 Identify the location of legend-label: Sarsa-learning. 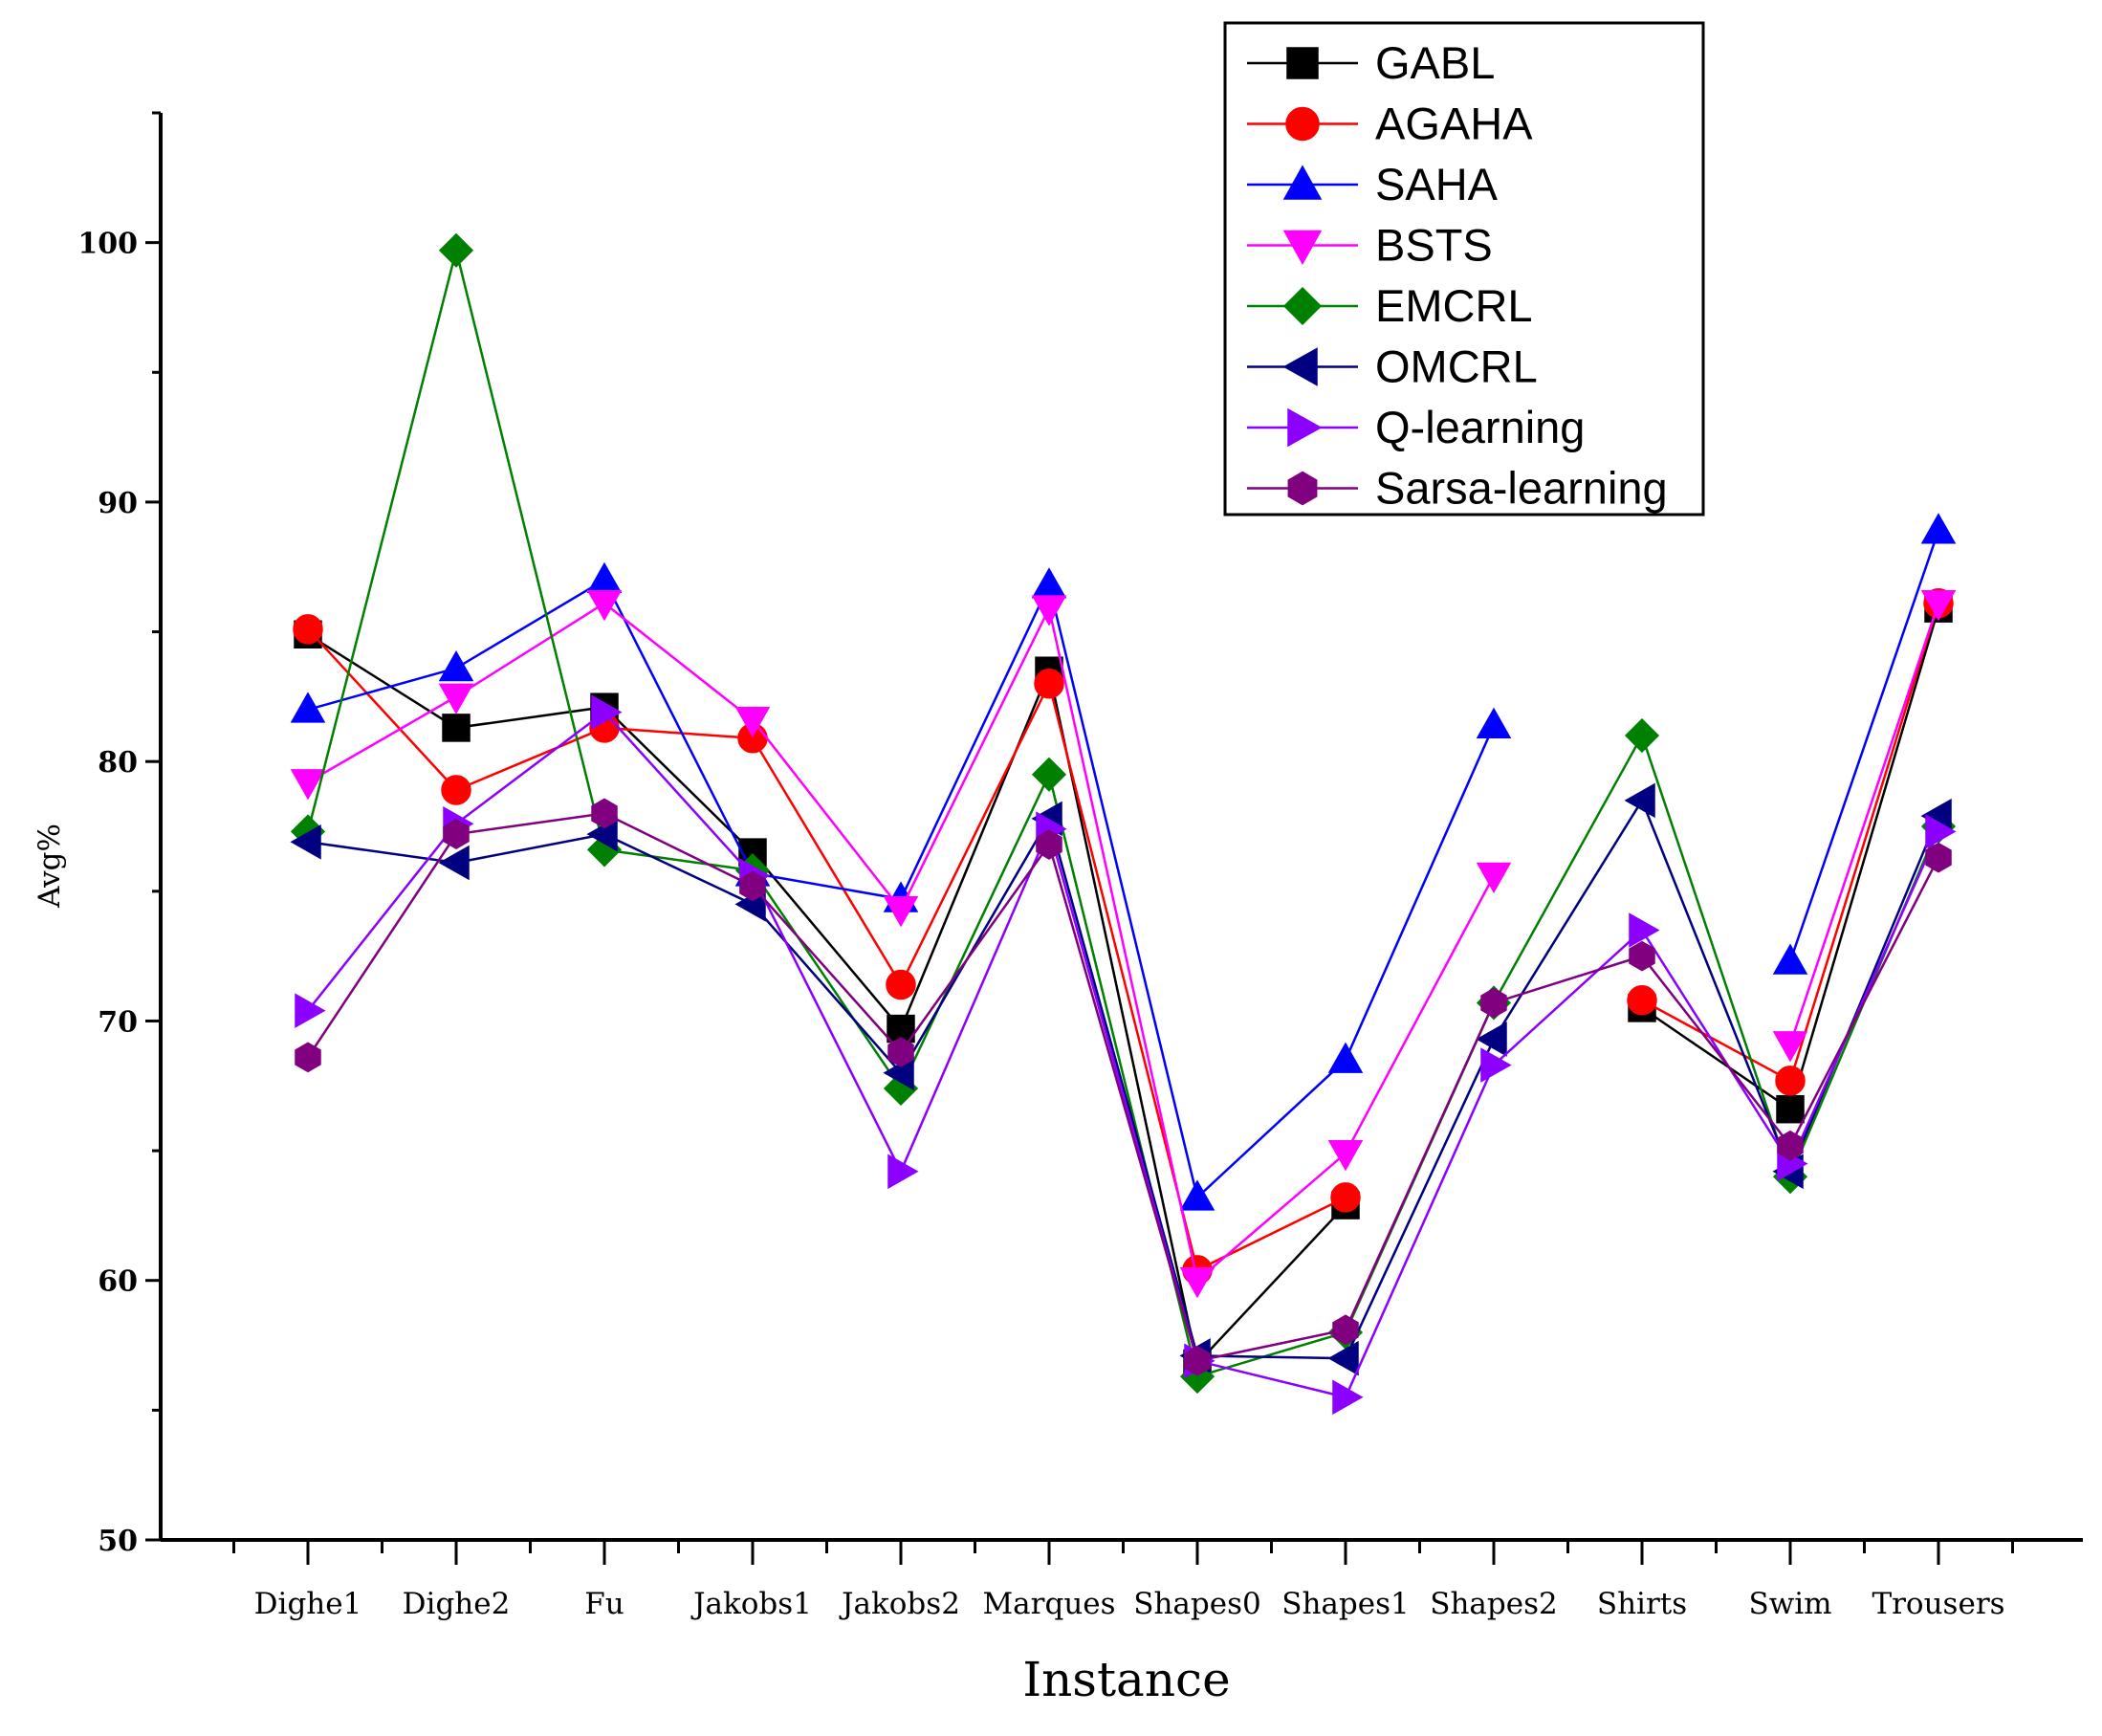
(1521, 488).